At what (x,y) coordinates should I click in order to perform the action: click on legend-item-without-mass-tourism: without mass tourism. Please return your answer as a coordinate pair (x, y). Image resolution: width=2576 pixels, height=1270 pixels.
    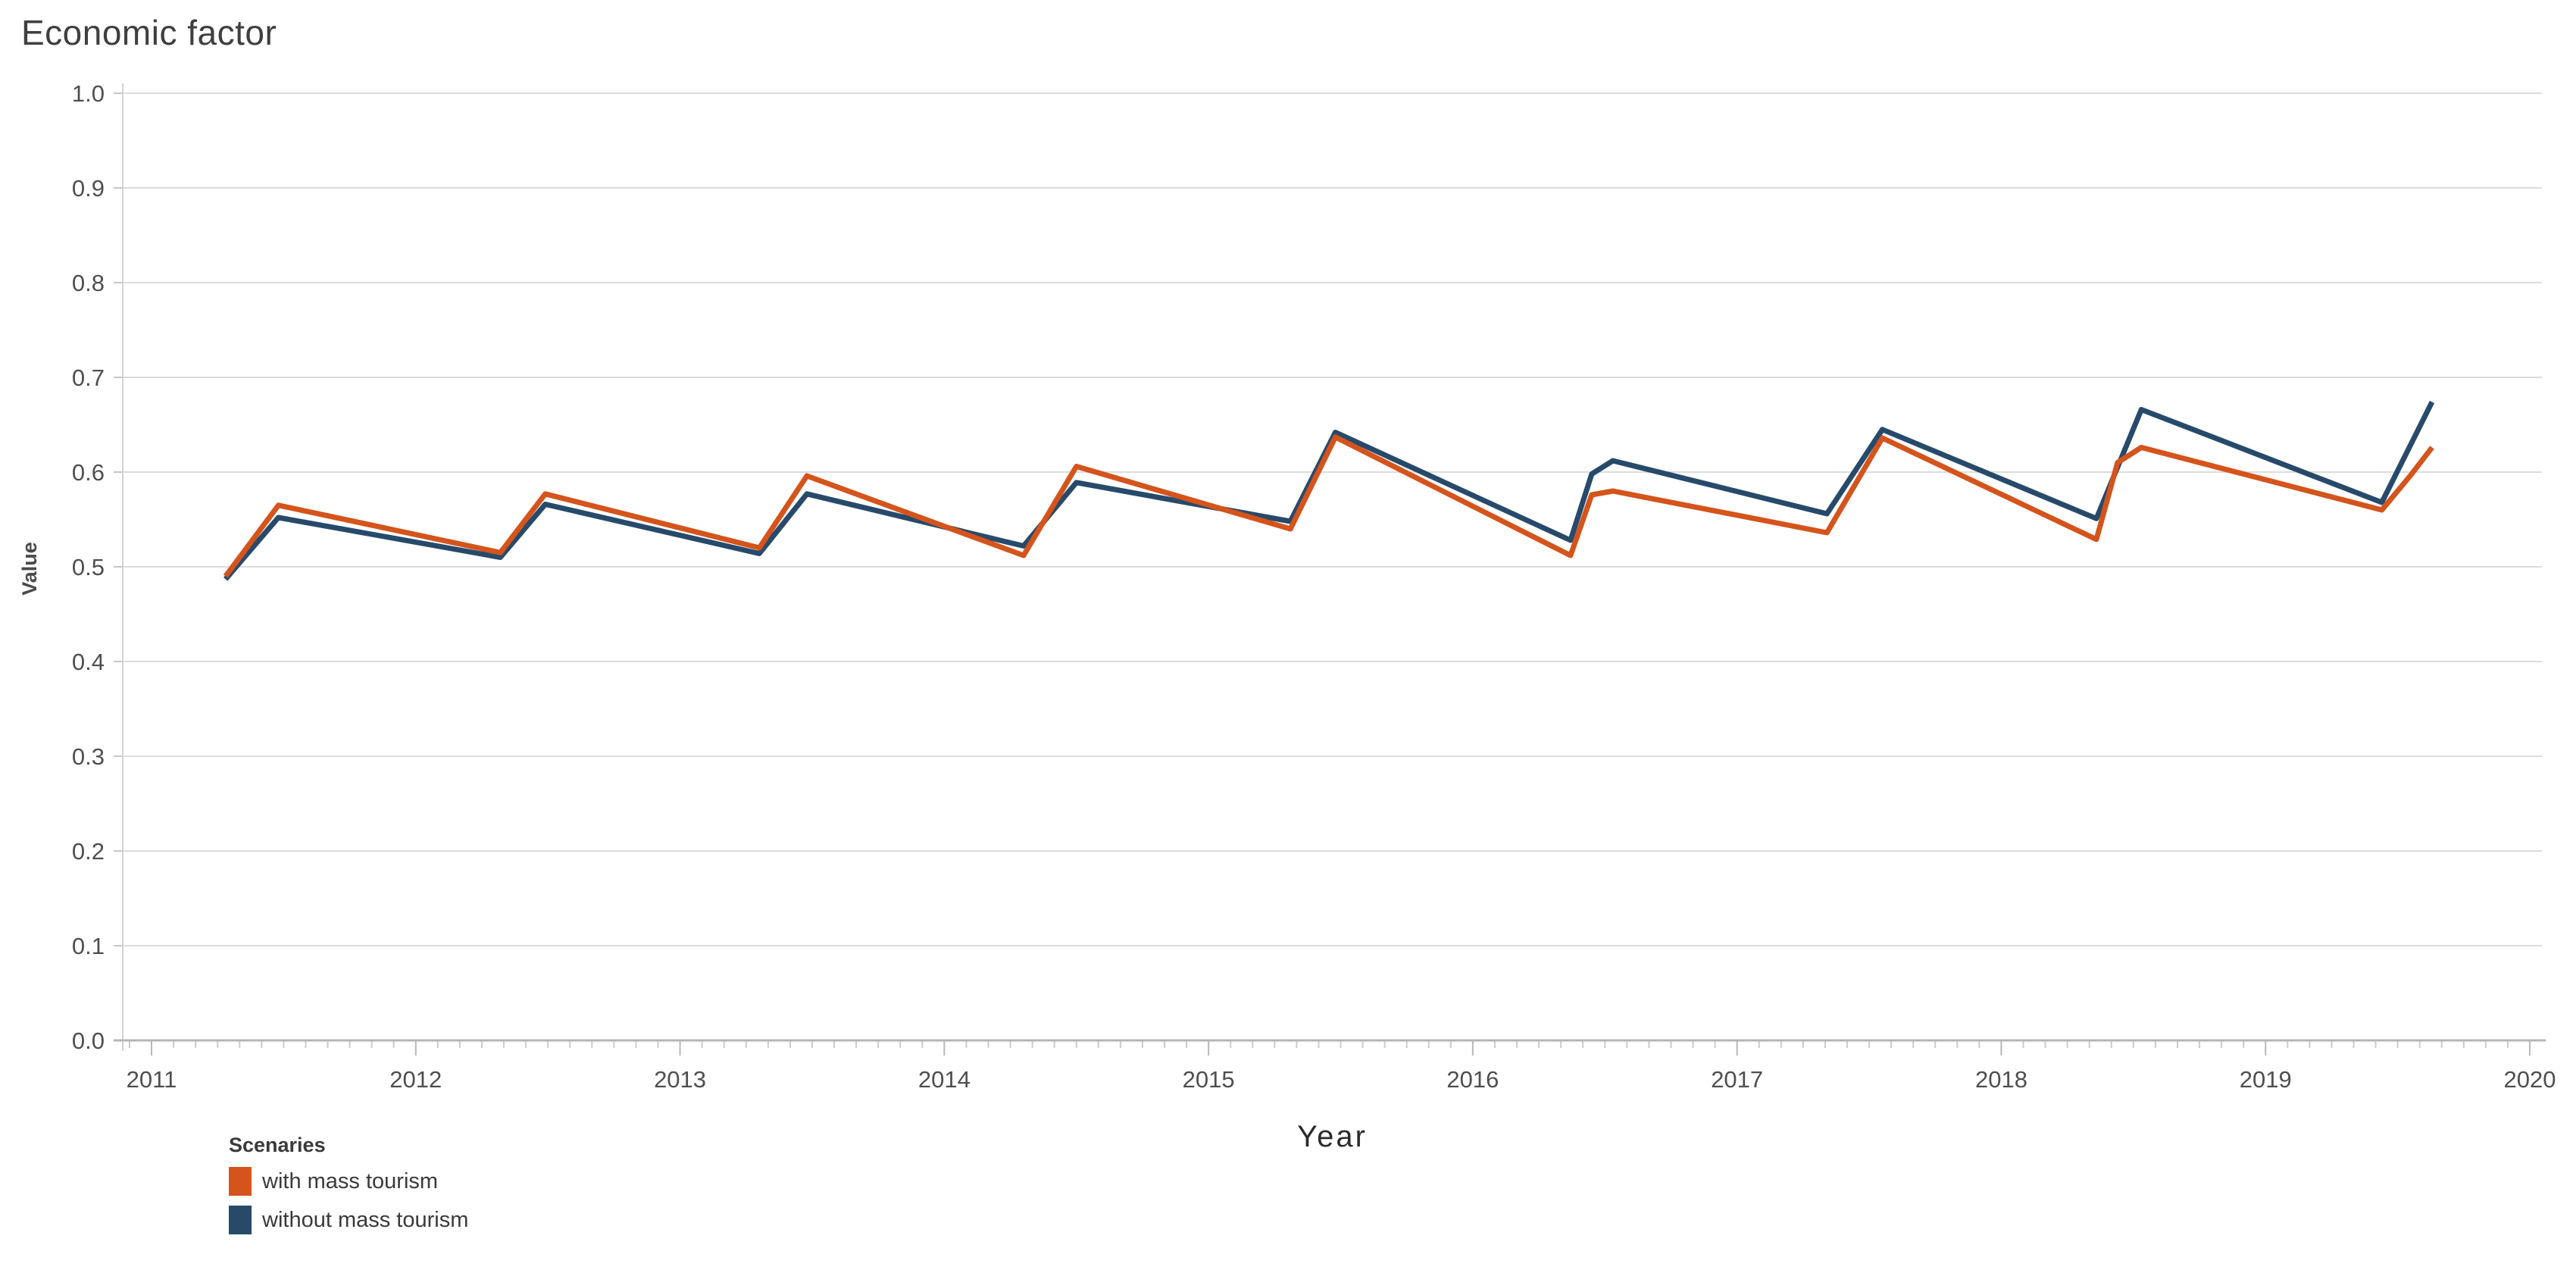
    Looking at the image, I should click on (348, 1220).